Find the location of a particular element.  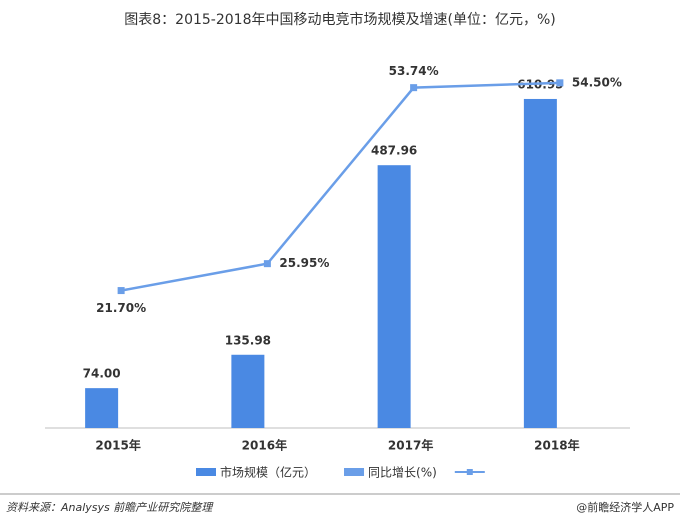

x-tick-label: 2015年 is located at coordinates (117, 445).